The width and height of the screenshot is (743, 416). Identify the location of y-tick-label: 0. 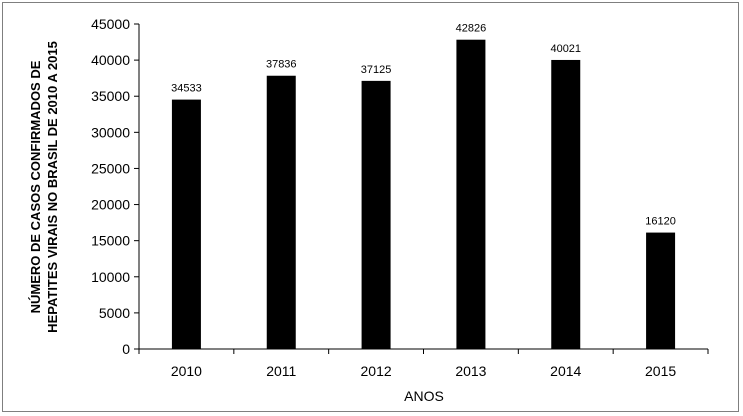
(126, 349).